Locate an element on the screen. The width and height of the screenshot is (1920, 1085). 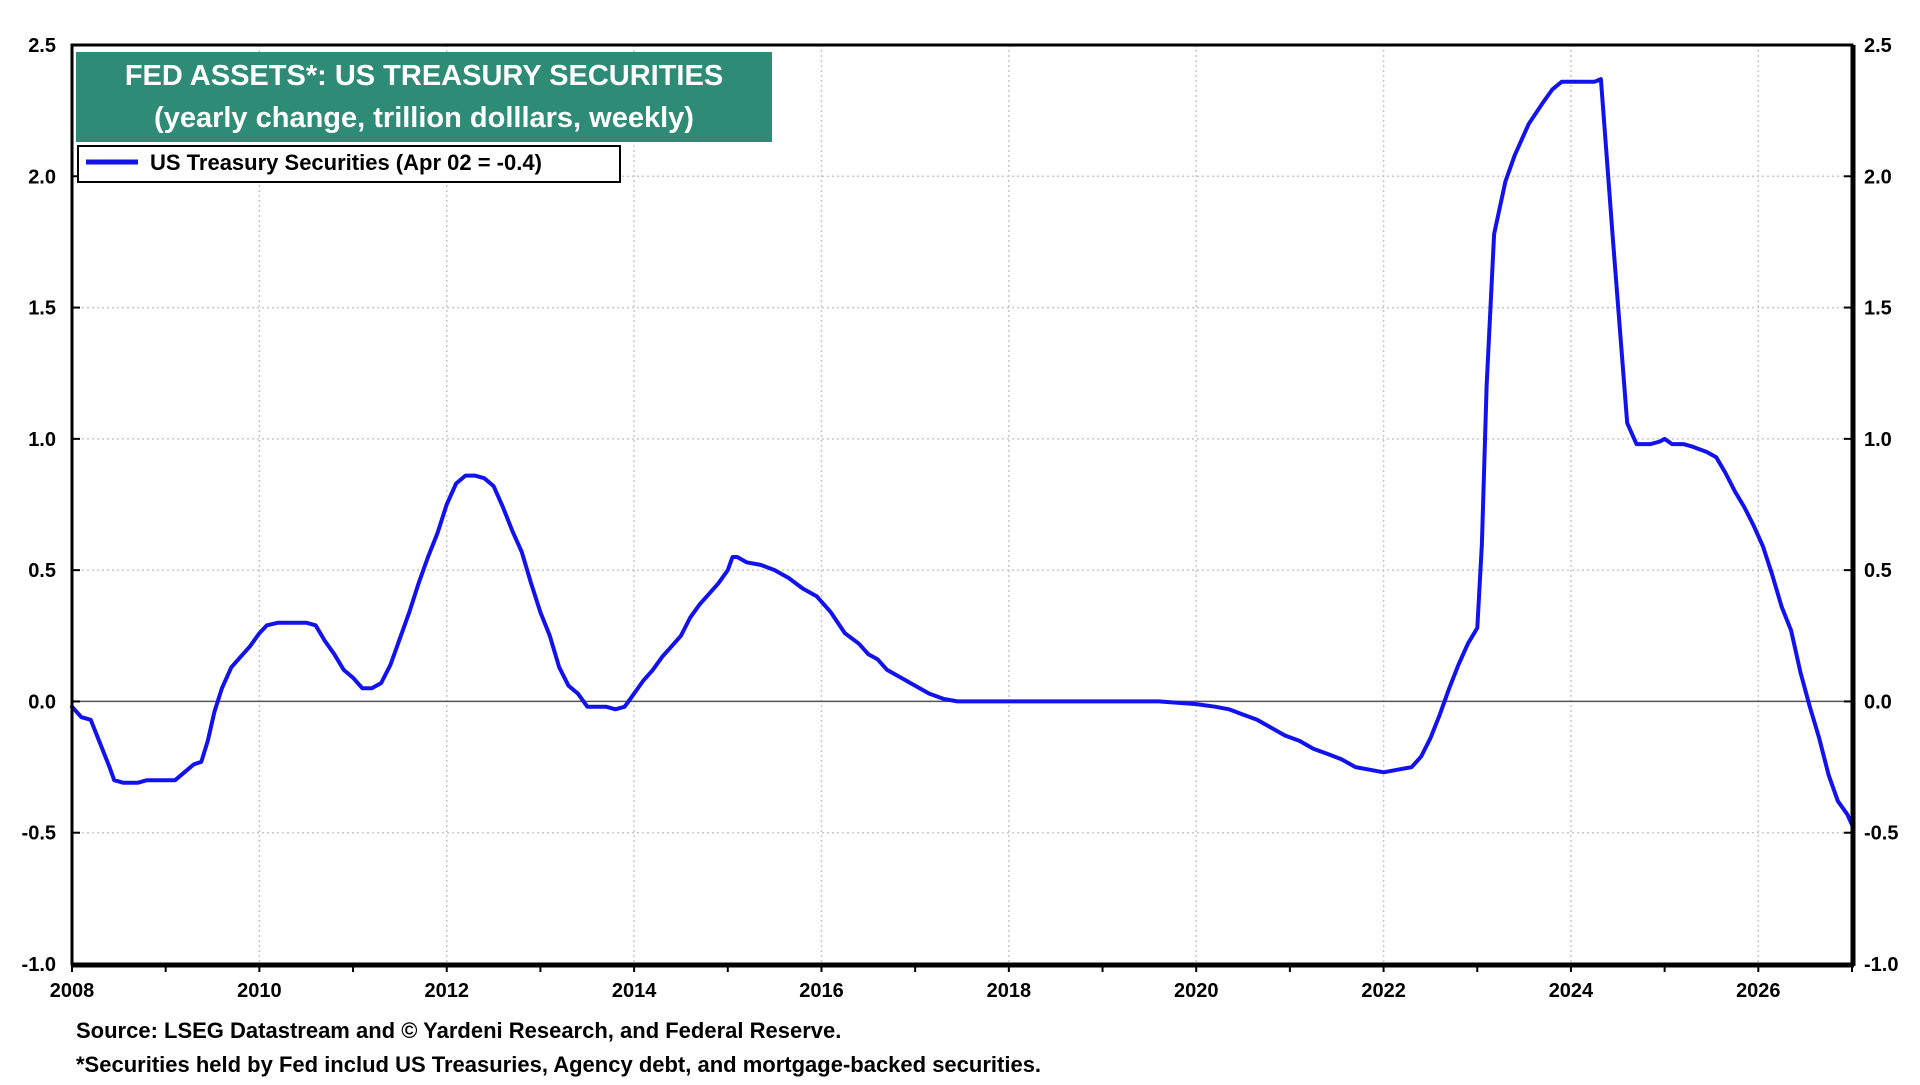
legend: US Treasury Securities (Apr 02 = -0.4) is located at coordinates (349, 164).